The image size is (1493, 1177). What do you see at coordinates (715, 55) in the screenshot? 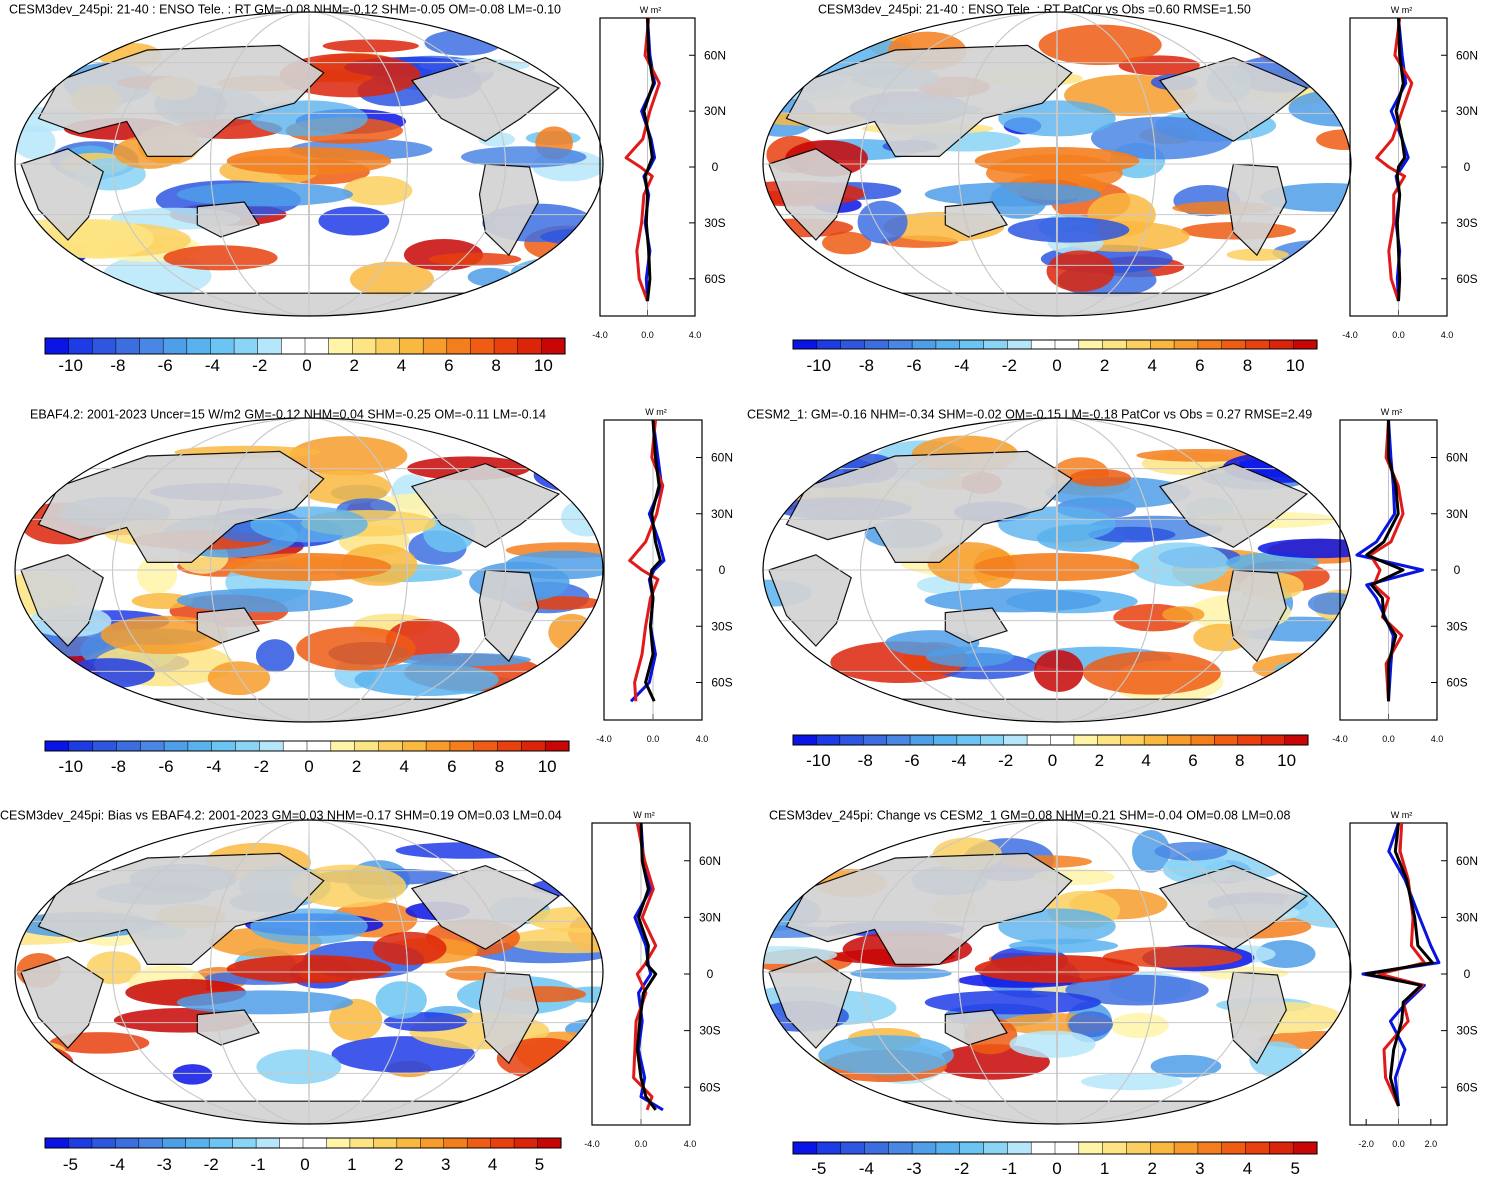
I see `lat-tick-label: 60N` at bounding box center [715, 55].